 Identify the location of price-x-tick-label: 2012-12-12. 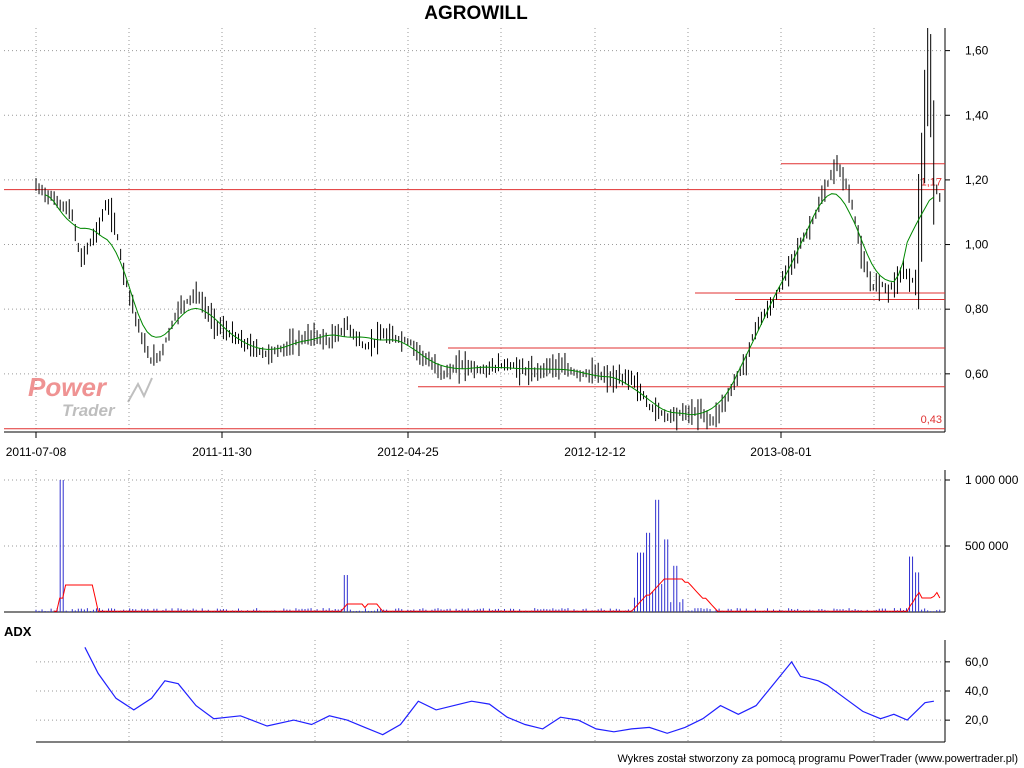
(595, 452).